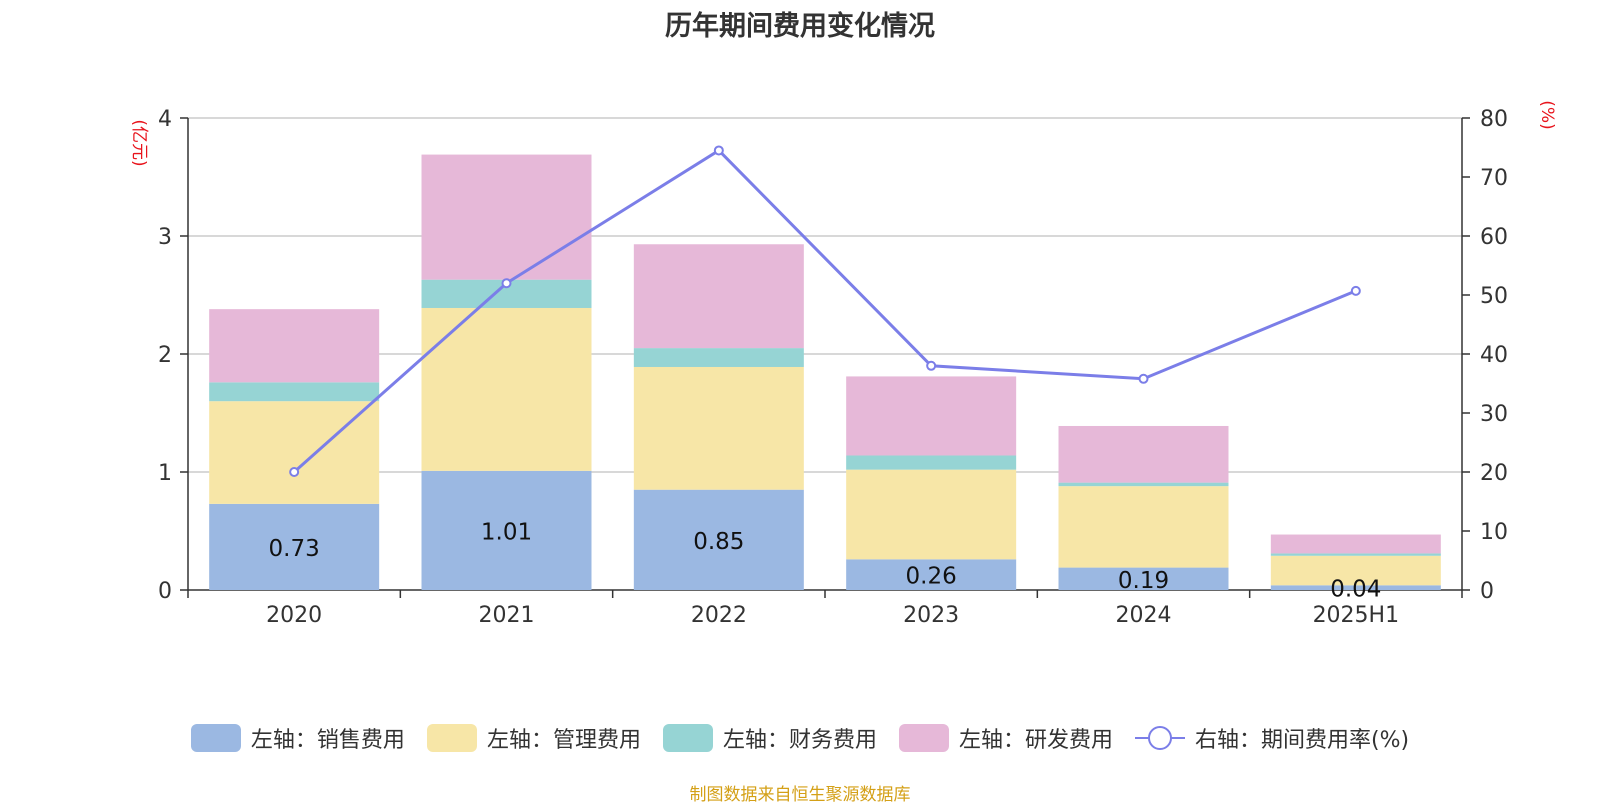 The height and width of the screenshot is (805, 1600). What do you see at coordinates (165, 355) in the screenshot?
I see `left-tick-label: 2` at bounding box center [165, 355].